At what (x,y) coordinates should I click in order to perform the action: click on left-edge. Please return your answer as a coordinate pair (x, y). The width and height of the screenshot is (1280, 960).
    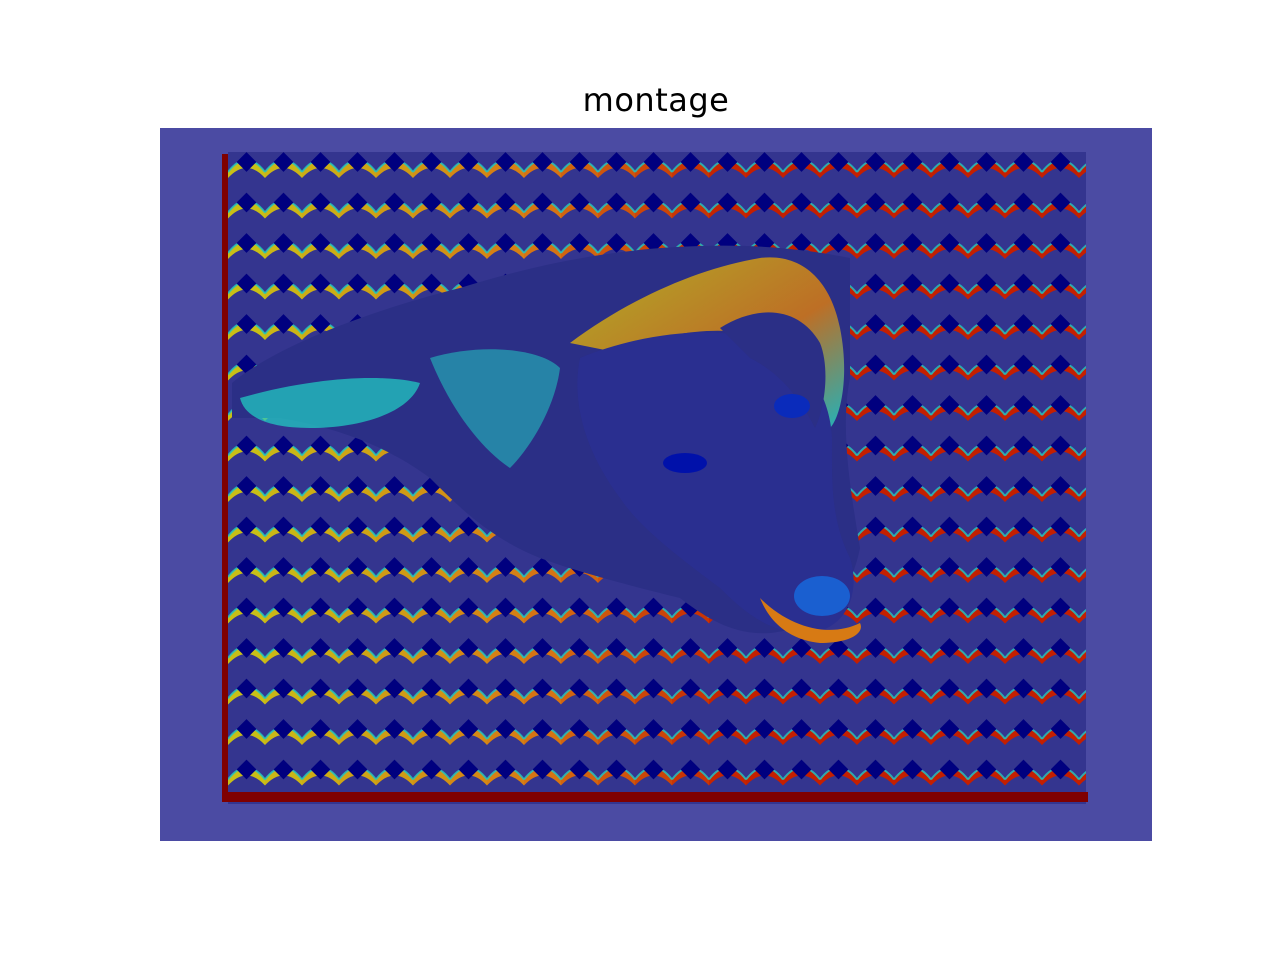
    Looking at the image, I should click on (225, 478).